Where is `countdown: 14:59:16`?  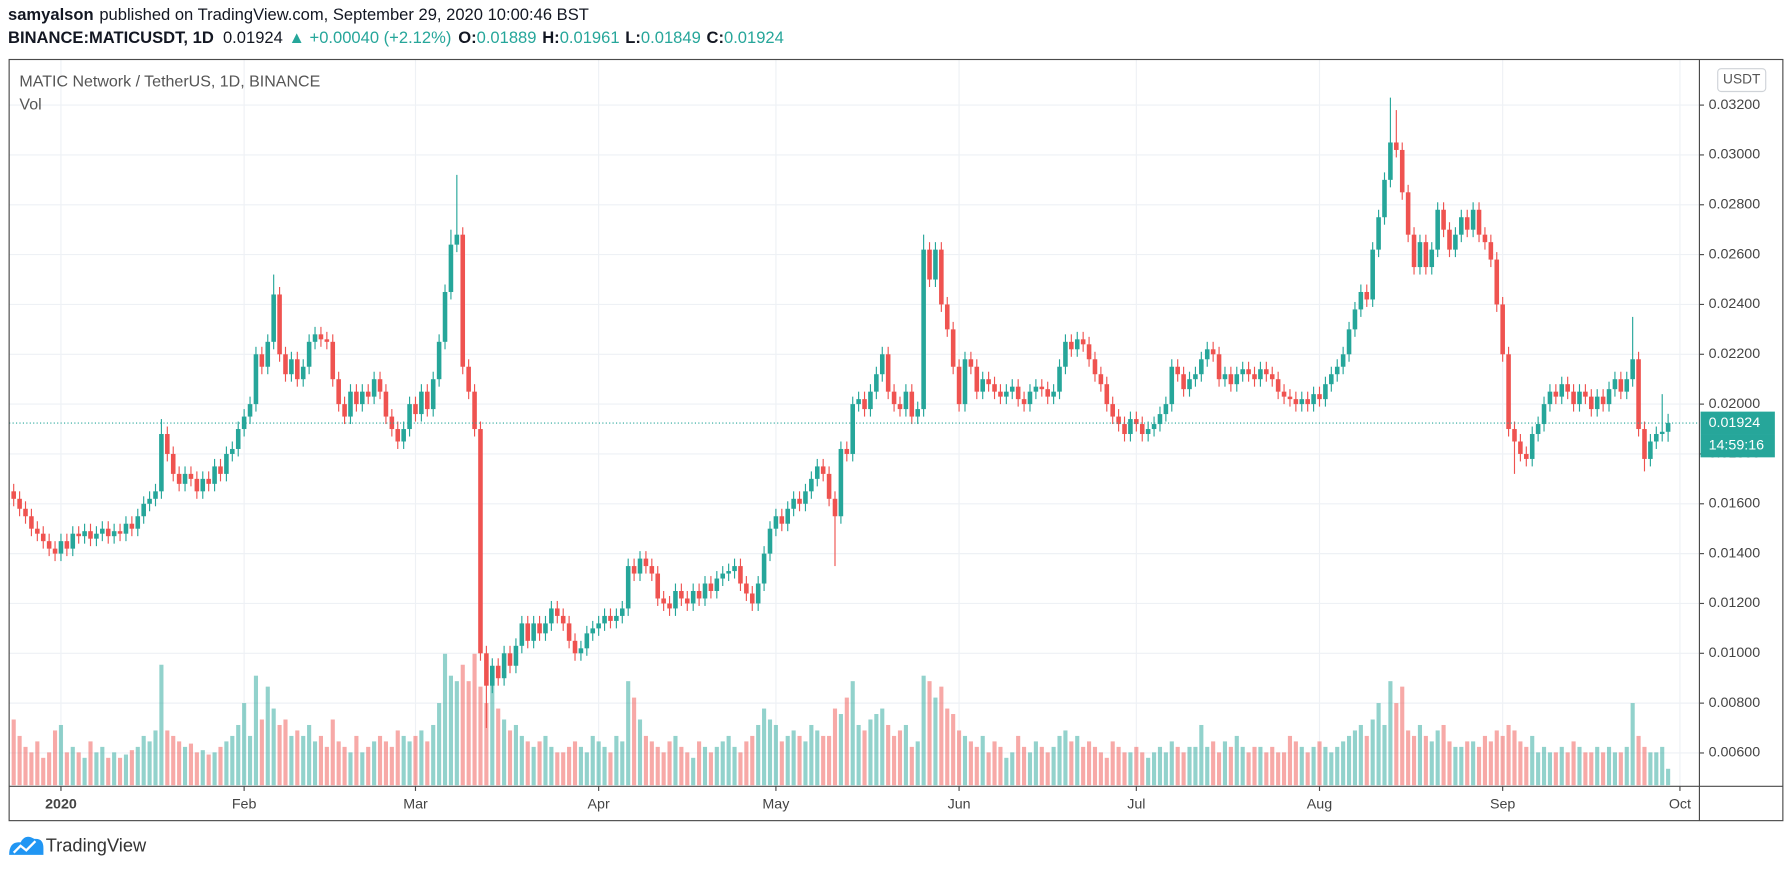 countdown: 14:59:16 is located at coordinates (1737, 446).